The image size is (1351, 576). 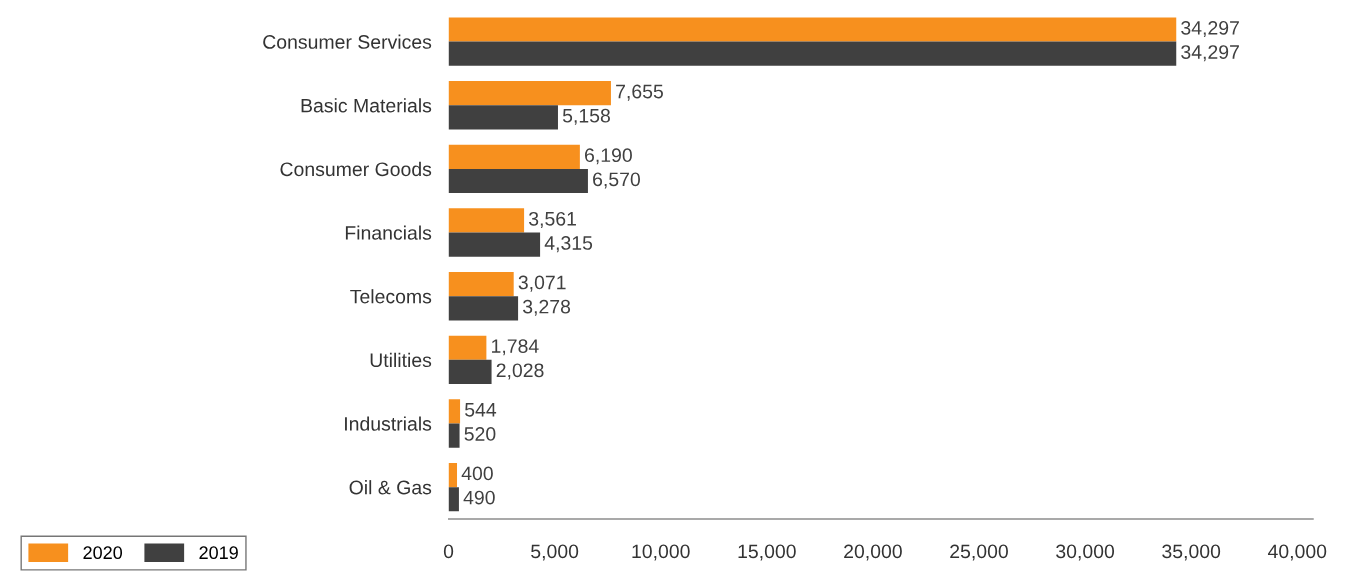 What do you see at coordinates (347, 41) in the screenshot?
I see `y-tick-label: Consumer Services` at bounding box center [347, 41].